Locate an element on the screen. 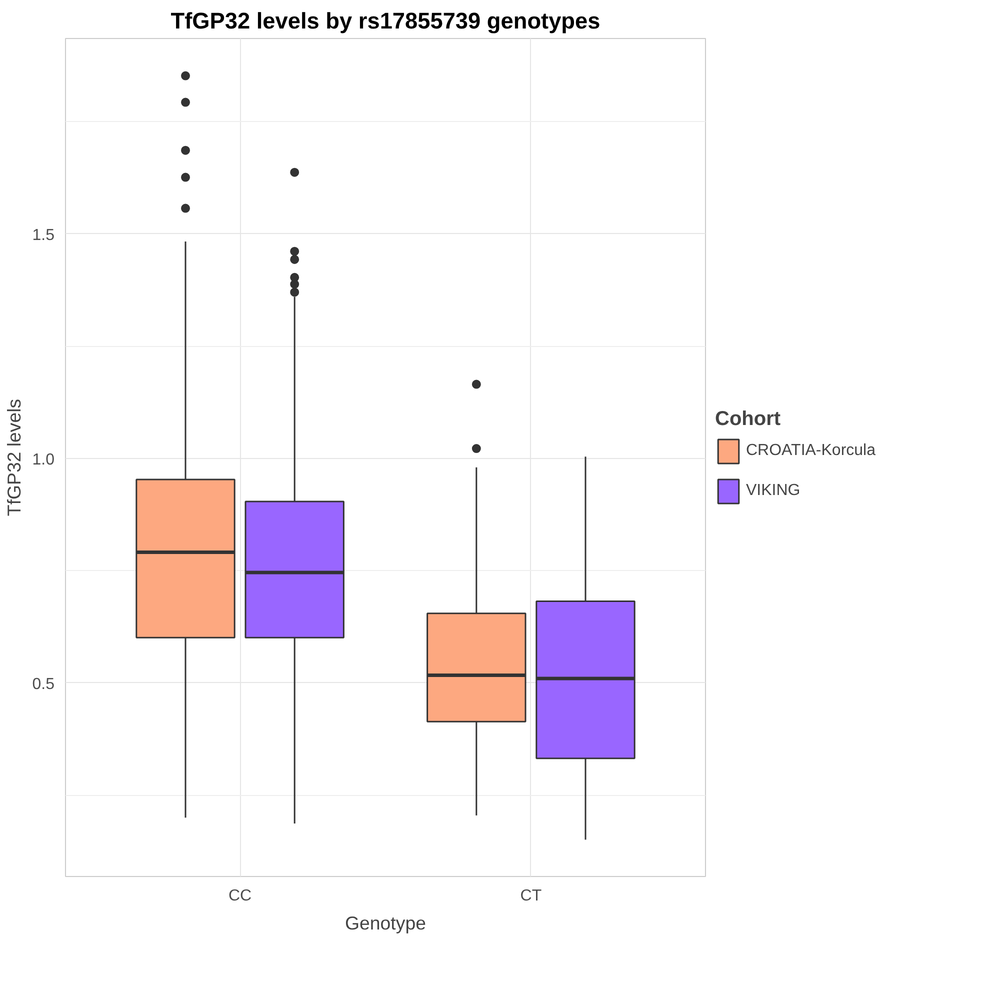 The width and height of the screenshot is (991, 997). chart-title: TfGP32 levels by rs17855739 genotypes is located at coordinates (385, 21).